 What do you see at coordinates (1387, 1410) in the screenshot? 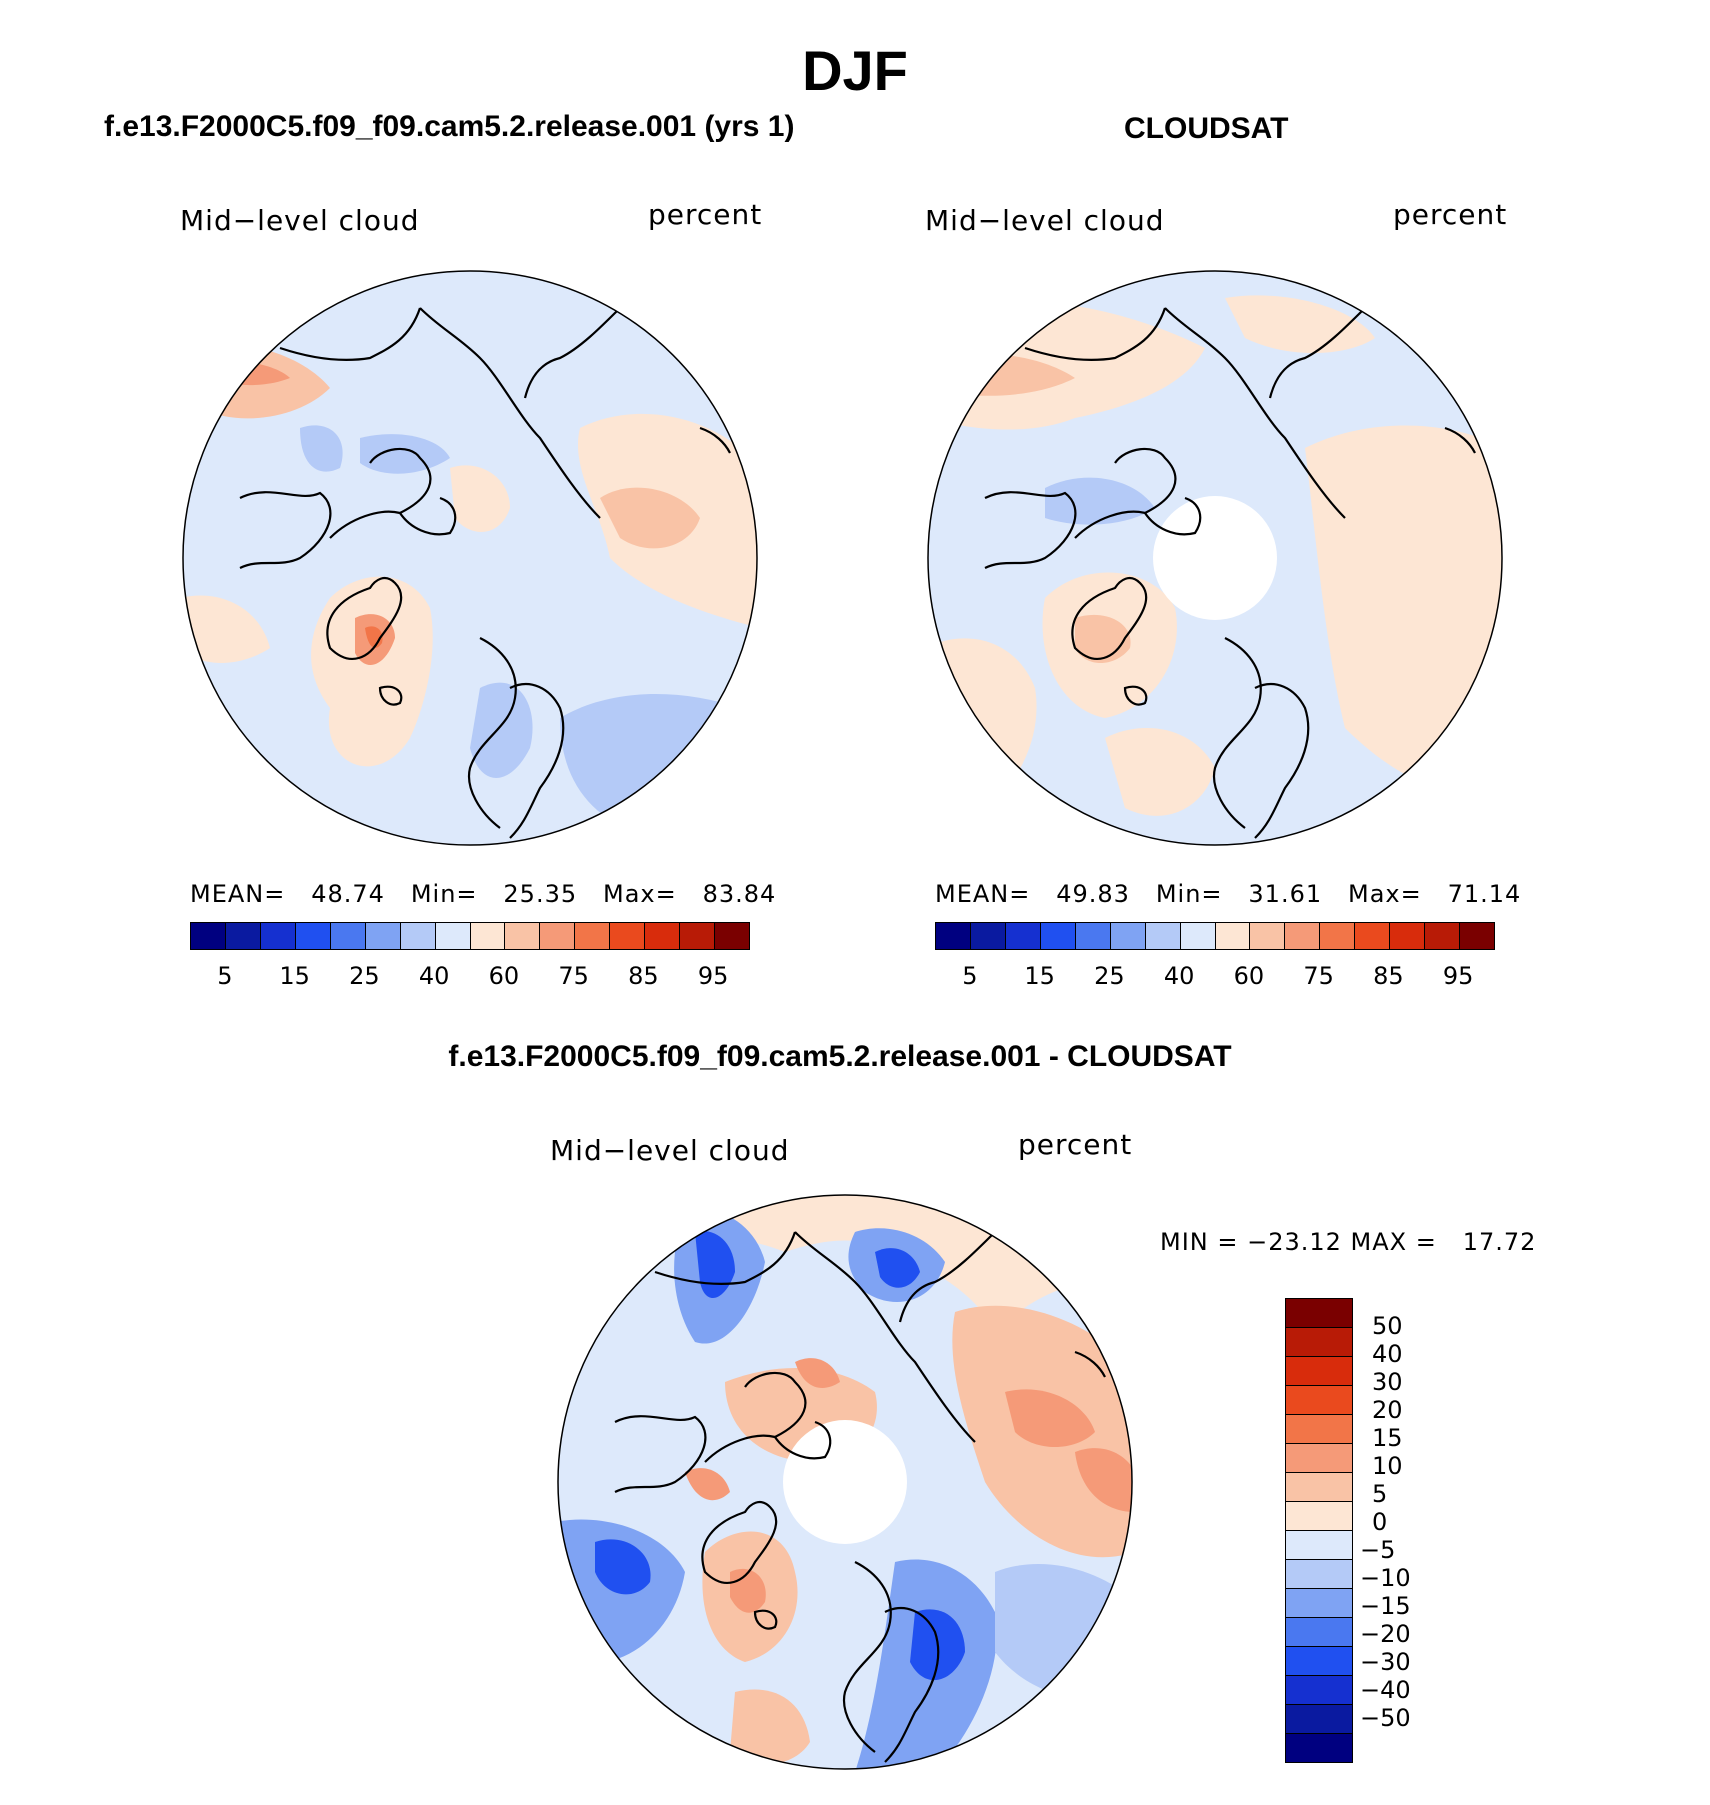
I see `panel3-tick-label: 20` at bounding box center [1387, 1410].